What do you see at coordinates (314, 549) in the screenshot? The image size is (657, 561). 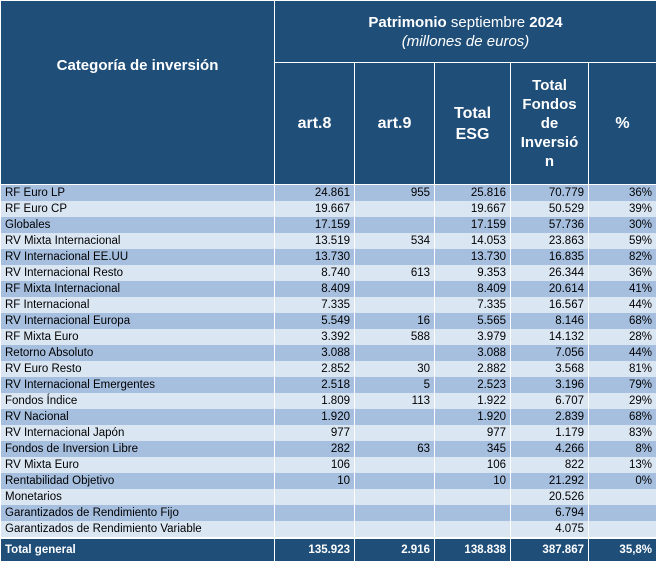 I see `total-art8: 135.923` at bounding box center [314, 549].